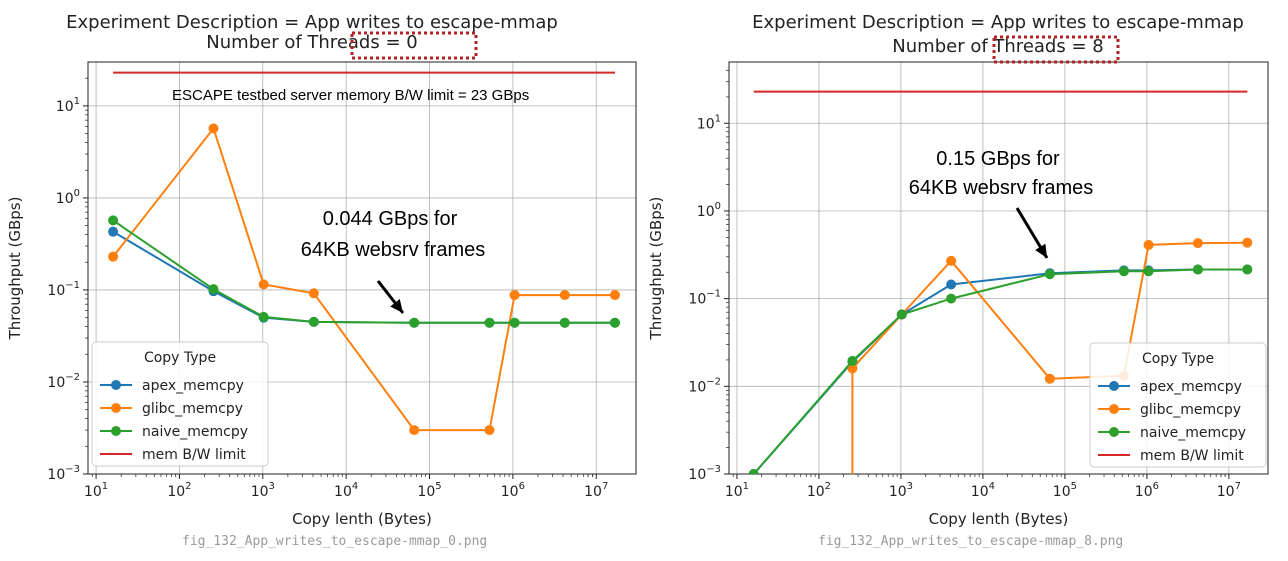  I want to click on filename-caption-right: fig_132_App_writes_to_escape-mmap_8.png, so click(971, 541).